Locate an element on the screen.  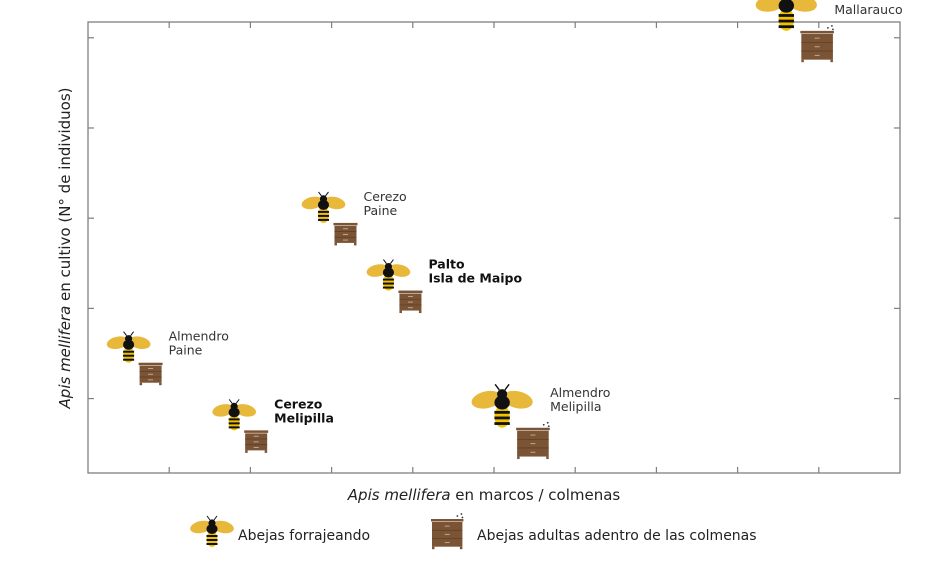
legend-bee-icon is located at coordinates (212, 531).